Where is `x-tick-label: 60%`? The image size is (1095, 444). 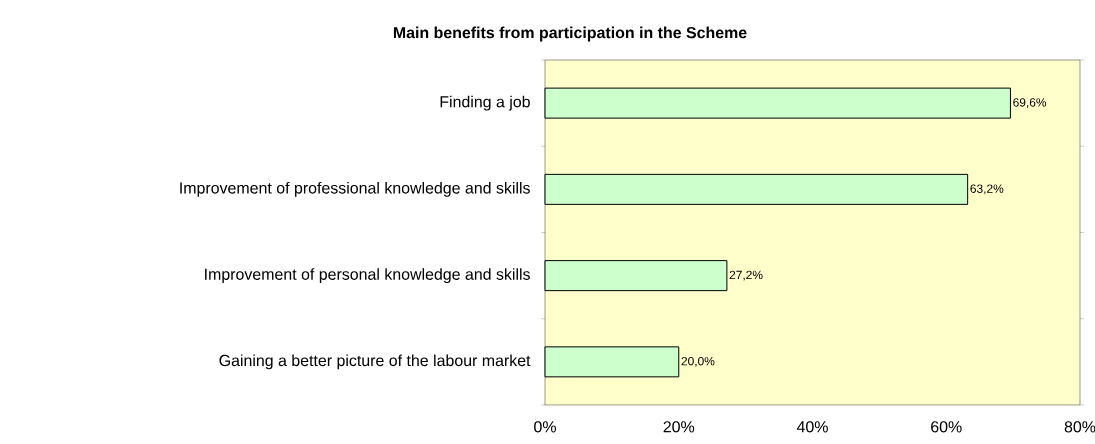
x-tick-label: 60% is located at coordinates (946, 427).